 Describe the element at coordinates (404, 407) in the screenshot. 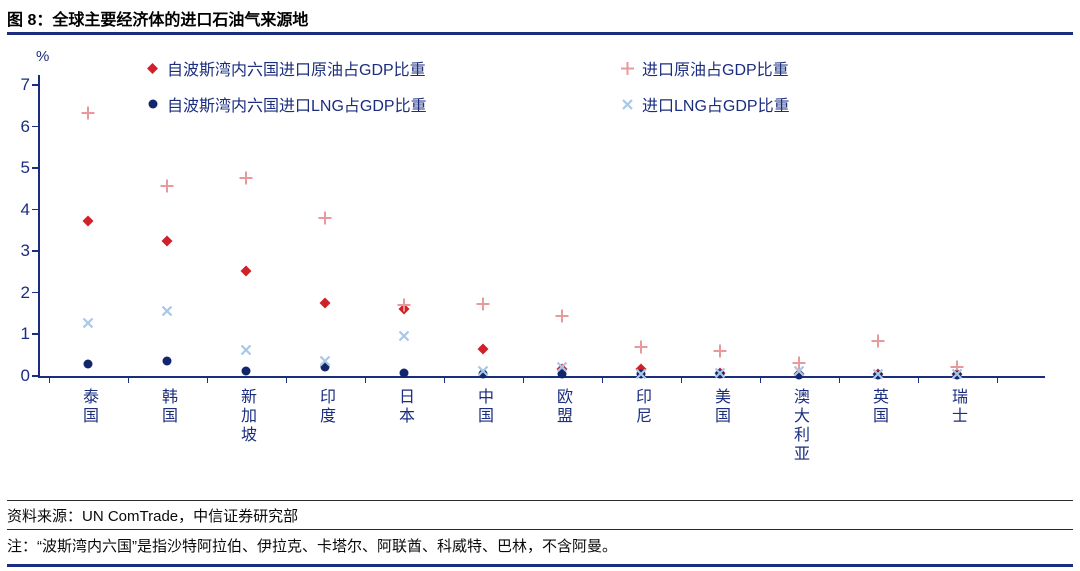

I see `x-category-label: 日本` at that location.